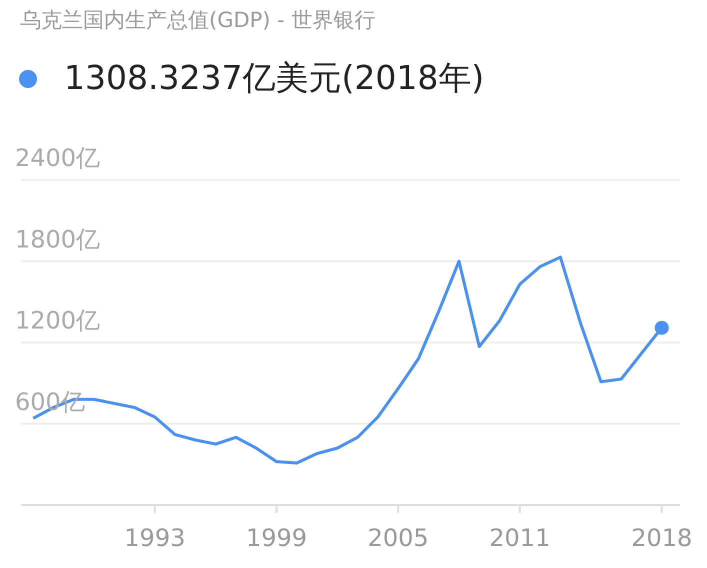  I want to click on y-tick-label: 1200亿, so click(57, 320).